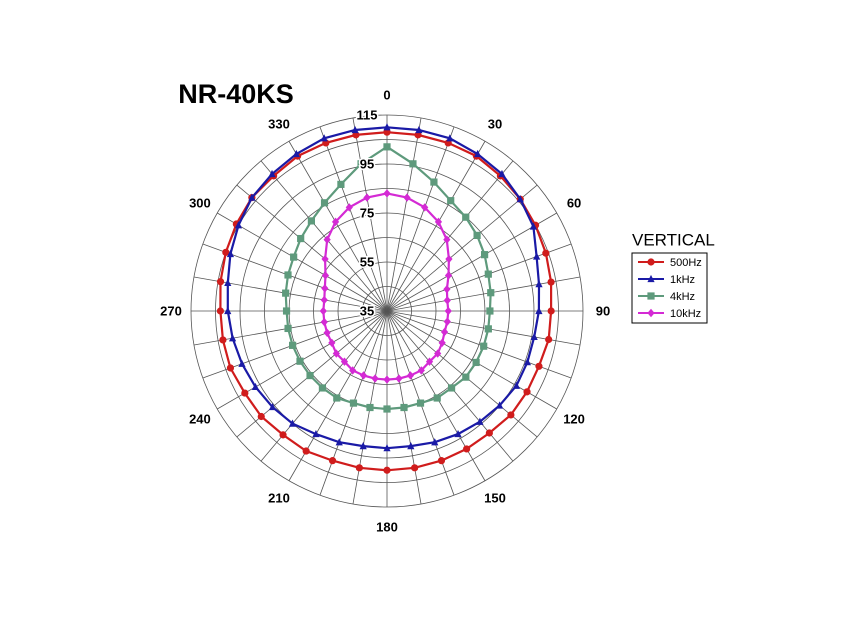 This screenshot has width=849, height=637. What do you see at coordinates (387, 526) in the screenshot?
I see `angle-tick-label: 180` at bounding box center [387, 526].